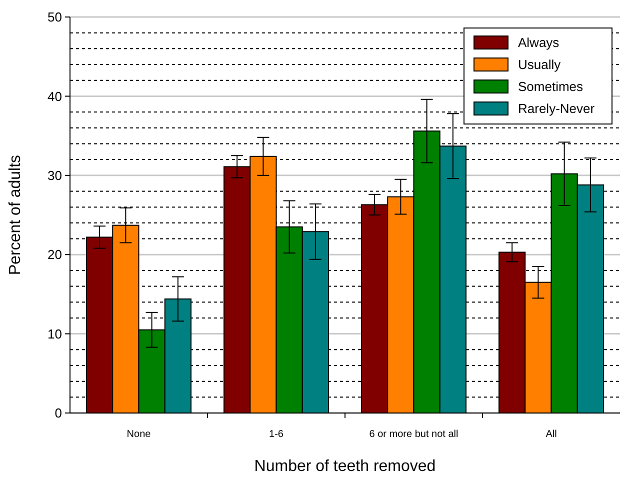 This screenshot has height=481, width=634. What do you see at coordinates (413, 434) in the screenshot?
I see `x-tick-label: 6 or more but not all` at bounding box center [413, 434].